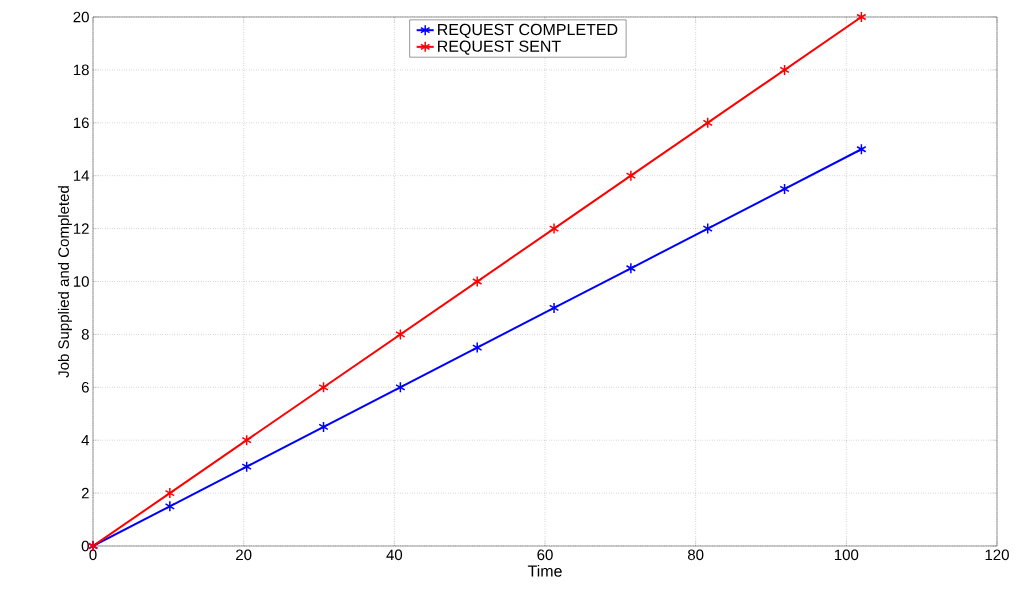 This screenshot has height=600, width=1029. I want to click on x-tick-label: 40, so click(394, 555).